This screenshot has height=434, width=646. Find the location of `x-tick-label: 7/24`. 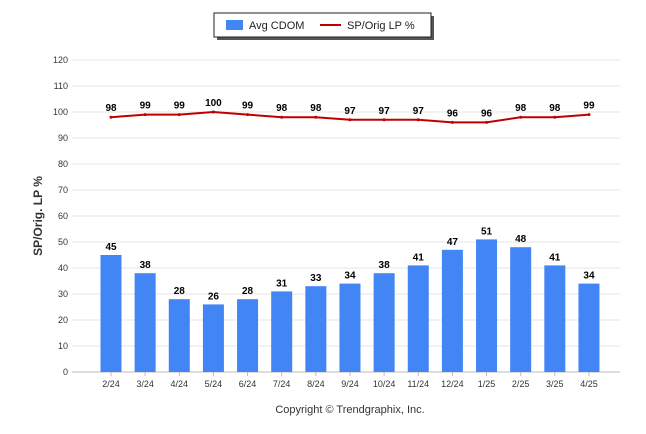

x-tick-label: 7/24 is located at coordinates (282, 384).